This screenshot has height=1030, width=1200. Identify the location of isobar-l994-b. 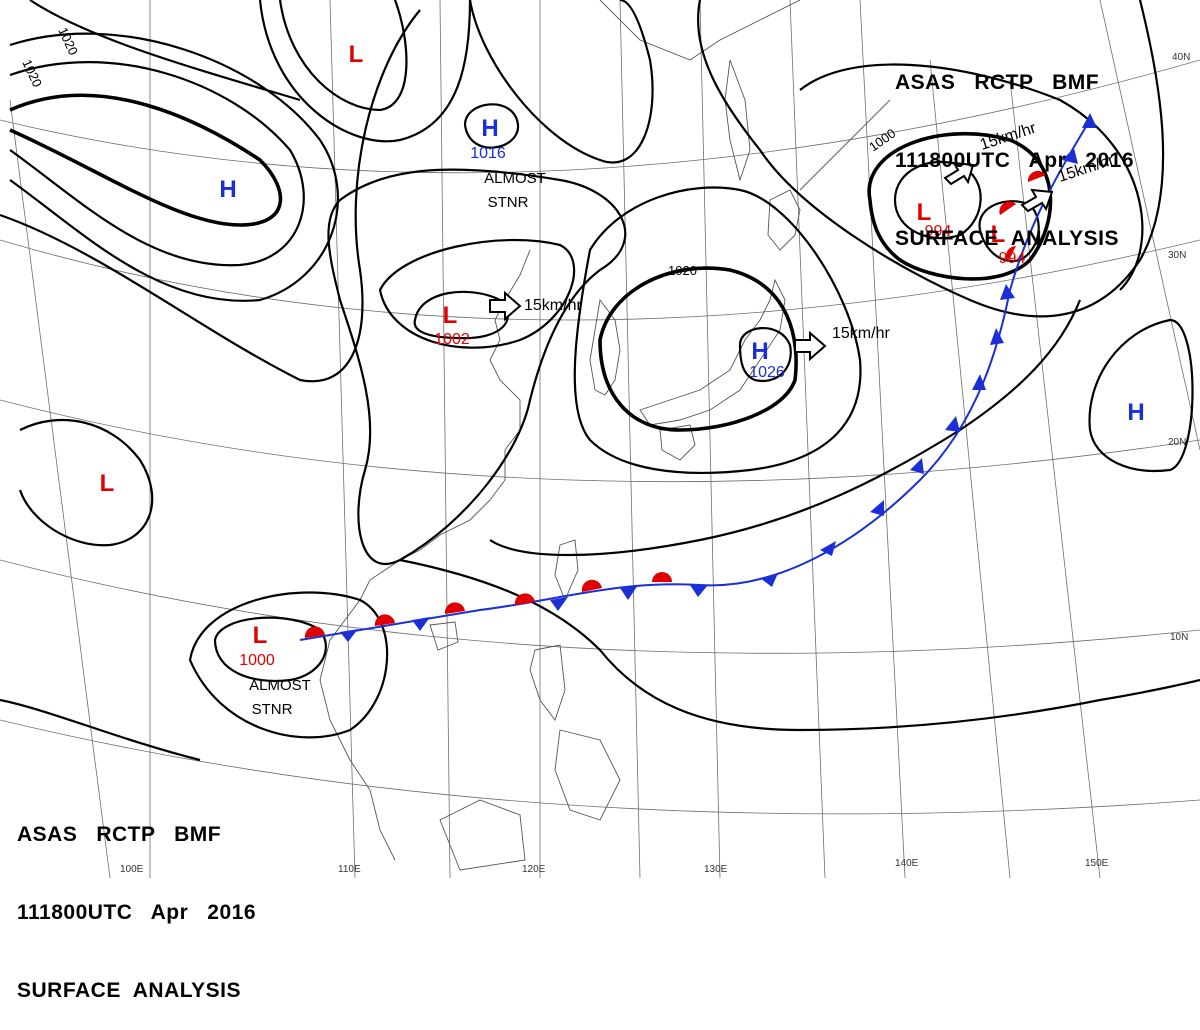
(1009, 231).